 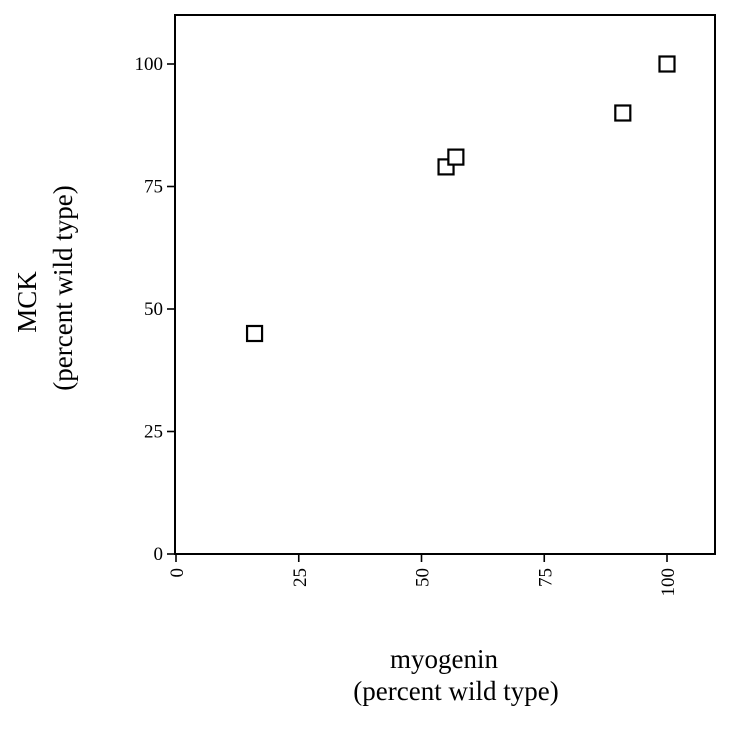 I want to click on x-tick-label: 25, so click(x=300, y=577).